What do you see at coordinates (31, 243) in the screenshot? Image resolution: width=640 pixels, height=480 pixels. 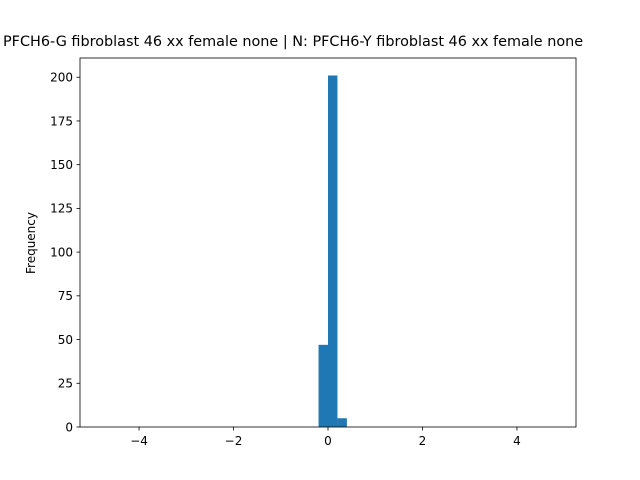 I see `y-axis-label: Frequency` at bounding box center [31, 243].